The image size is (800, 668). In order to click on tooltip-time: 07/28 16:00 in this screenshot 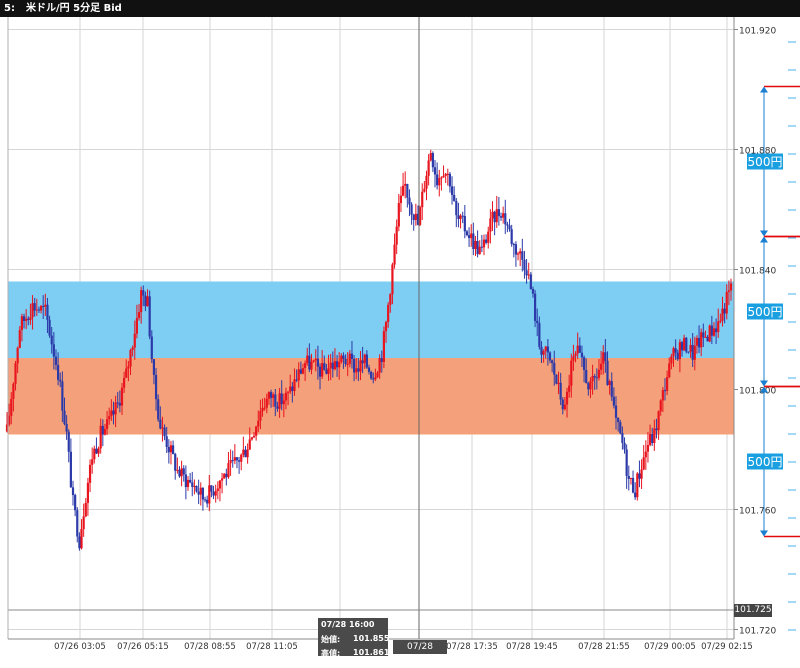, I will do `click(348, 624)`.